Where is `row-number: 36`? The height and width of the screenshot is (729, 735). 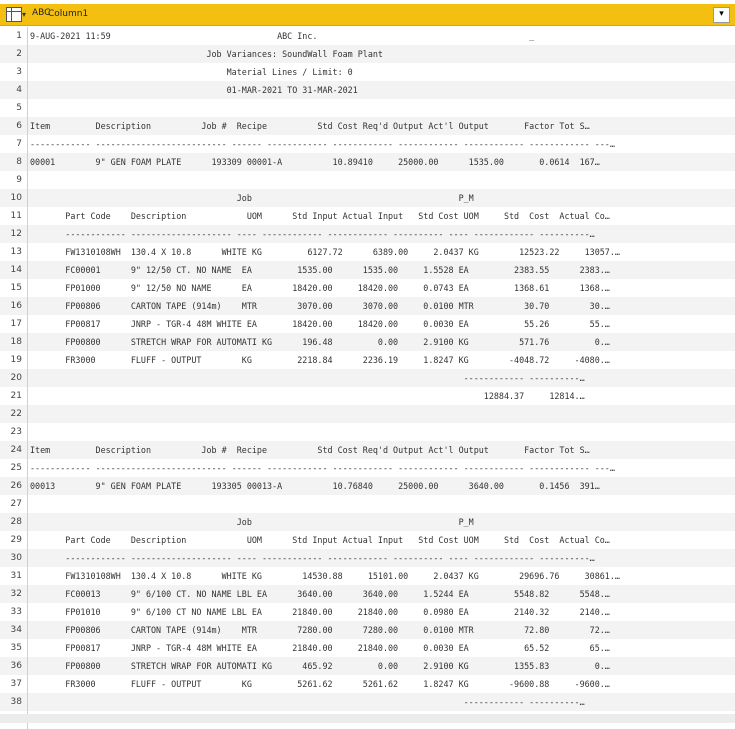
row-number: 36 is located at coordinates (16, 666).